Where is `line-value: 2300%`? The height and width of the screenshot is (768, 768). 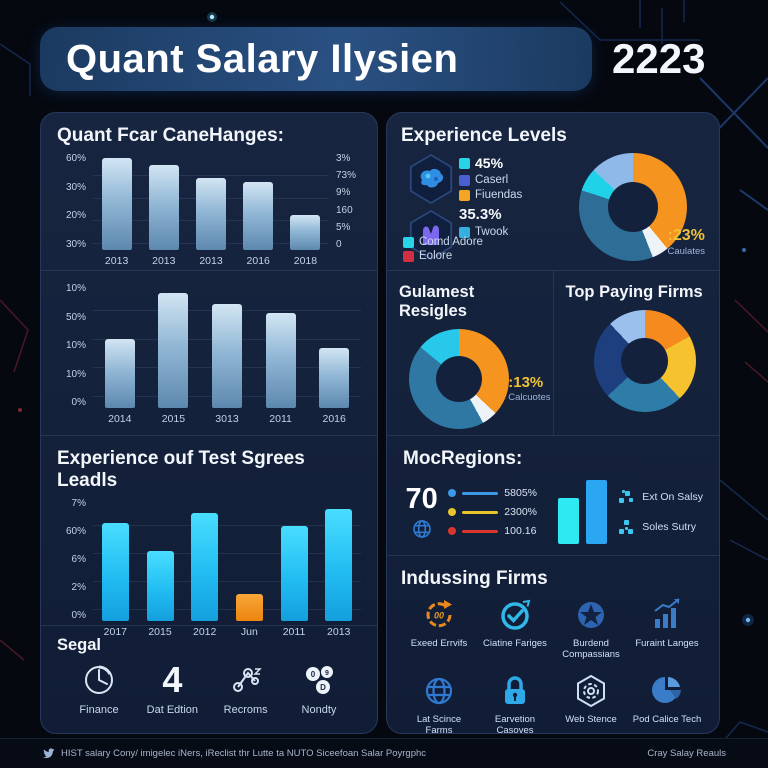 line-value: 2300% is located at coordinates (520, 512).